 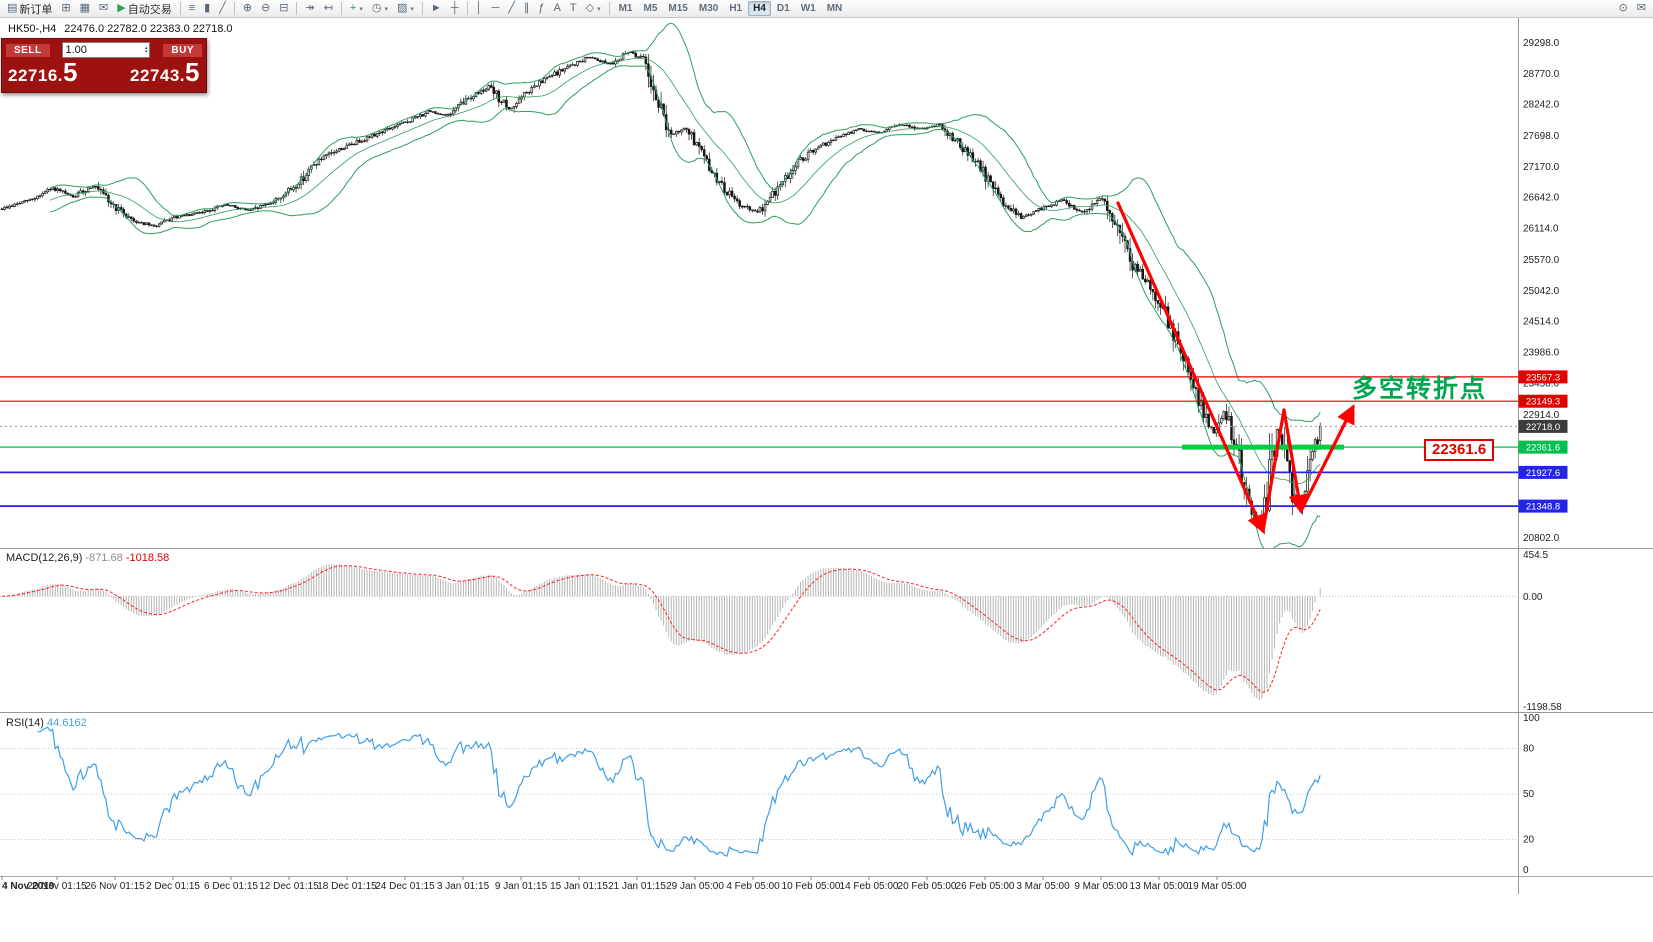 I want to click on algo-trading-button-label: 自动交易, so click(x=149, y=9).